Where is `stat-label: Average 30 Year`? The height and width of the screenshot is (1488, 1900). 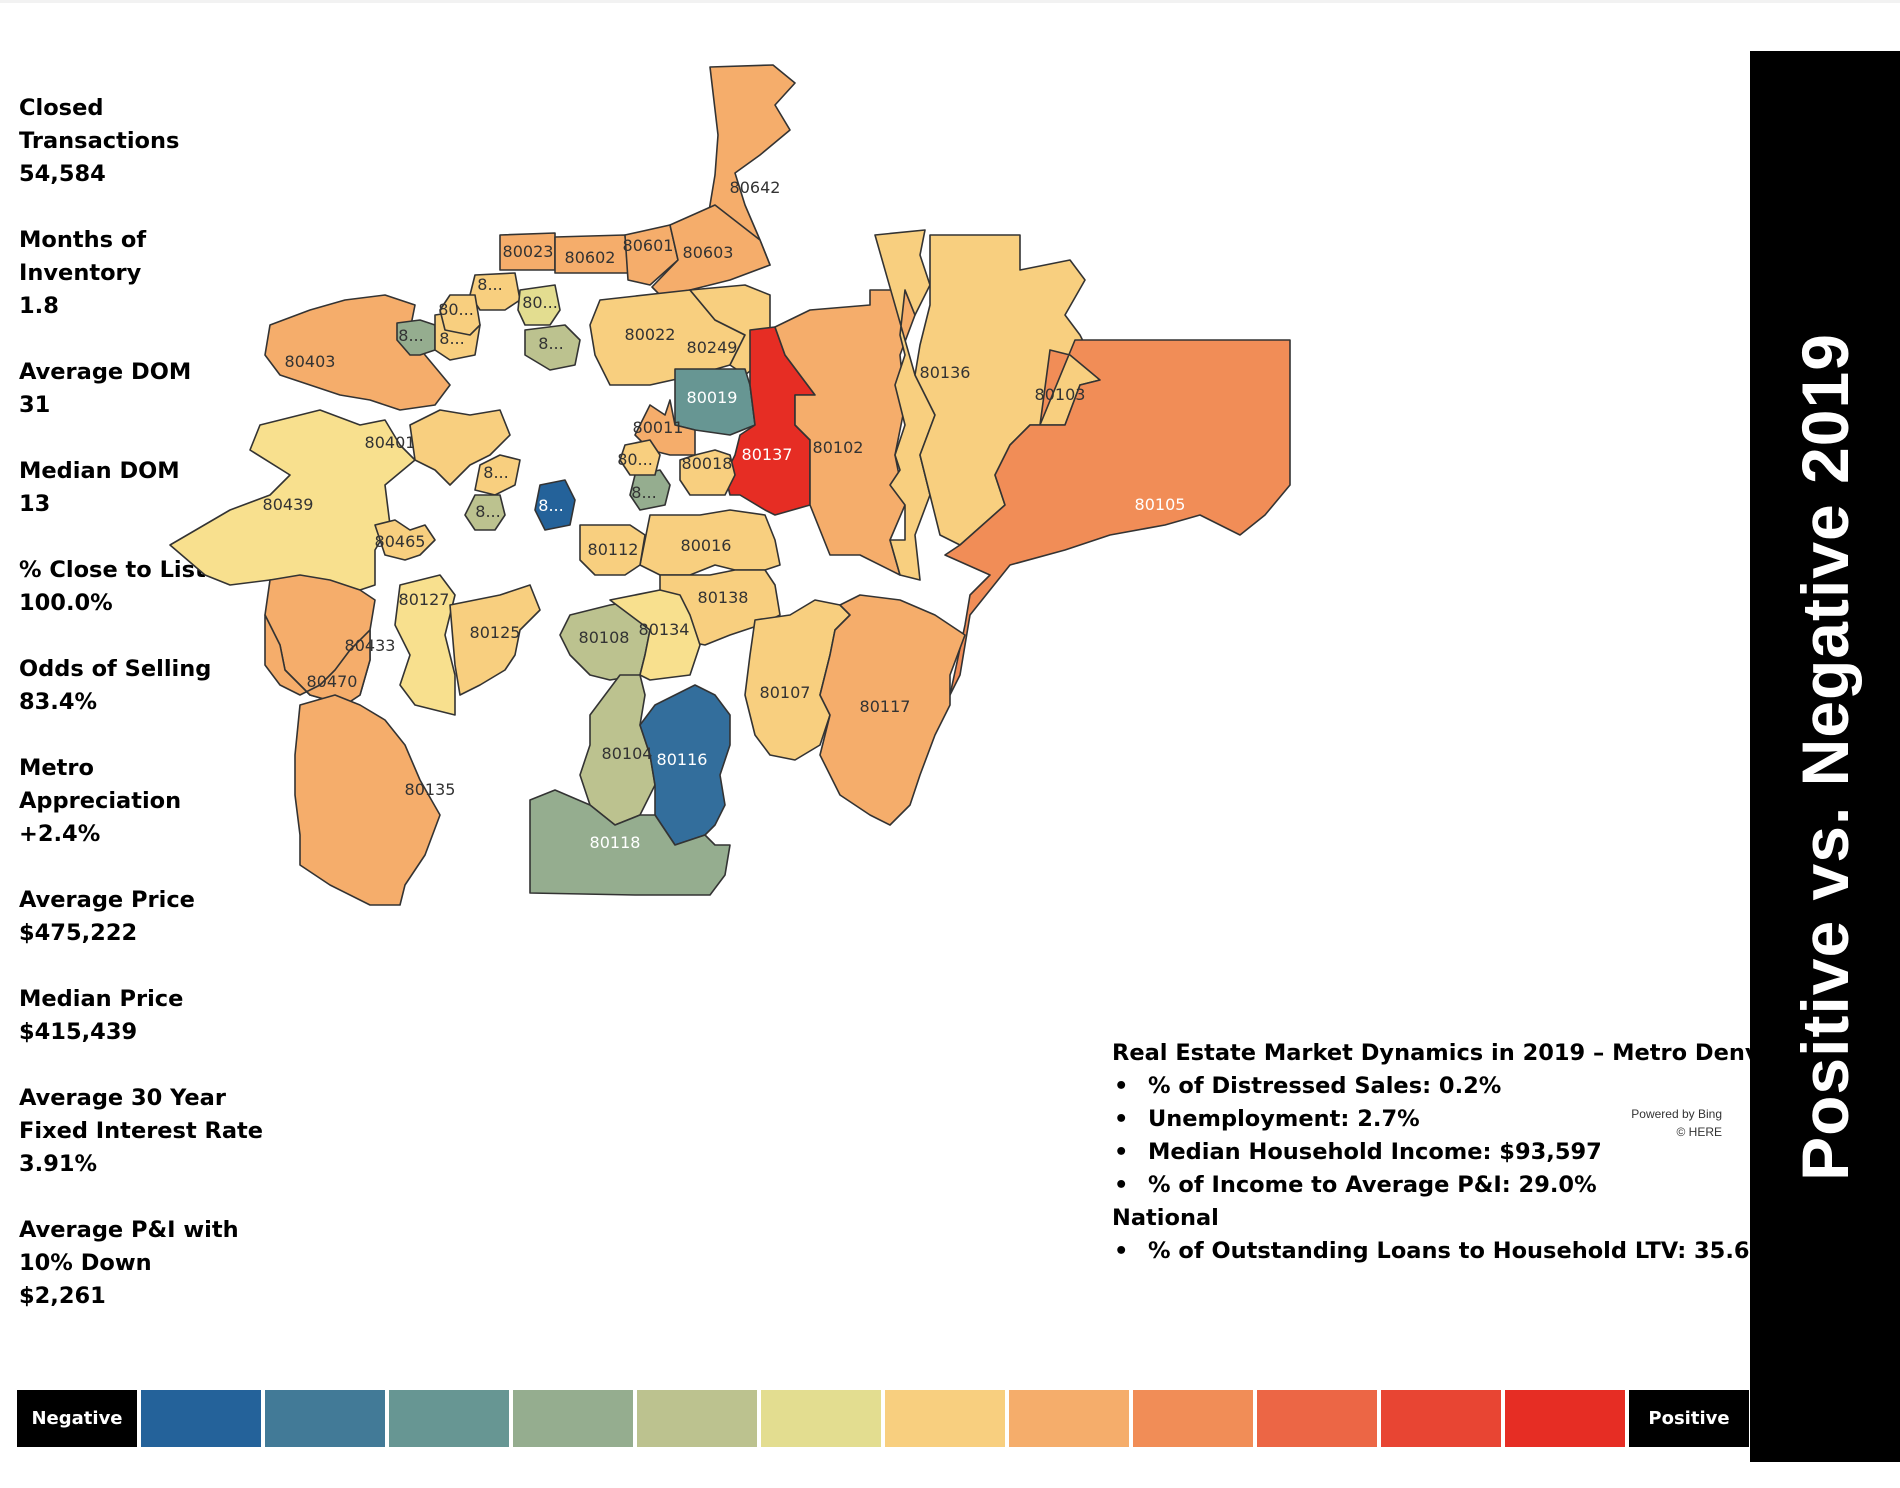
stat-label: Average 30 Year is located at coordinates (122, 1098).